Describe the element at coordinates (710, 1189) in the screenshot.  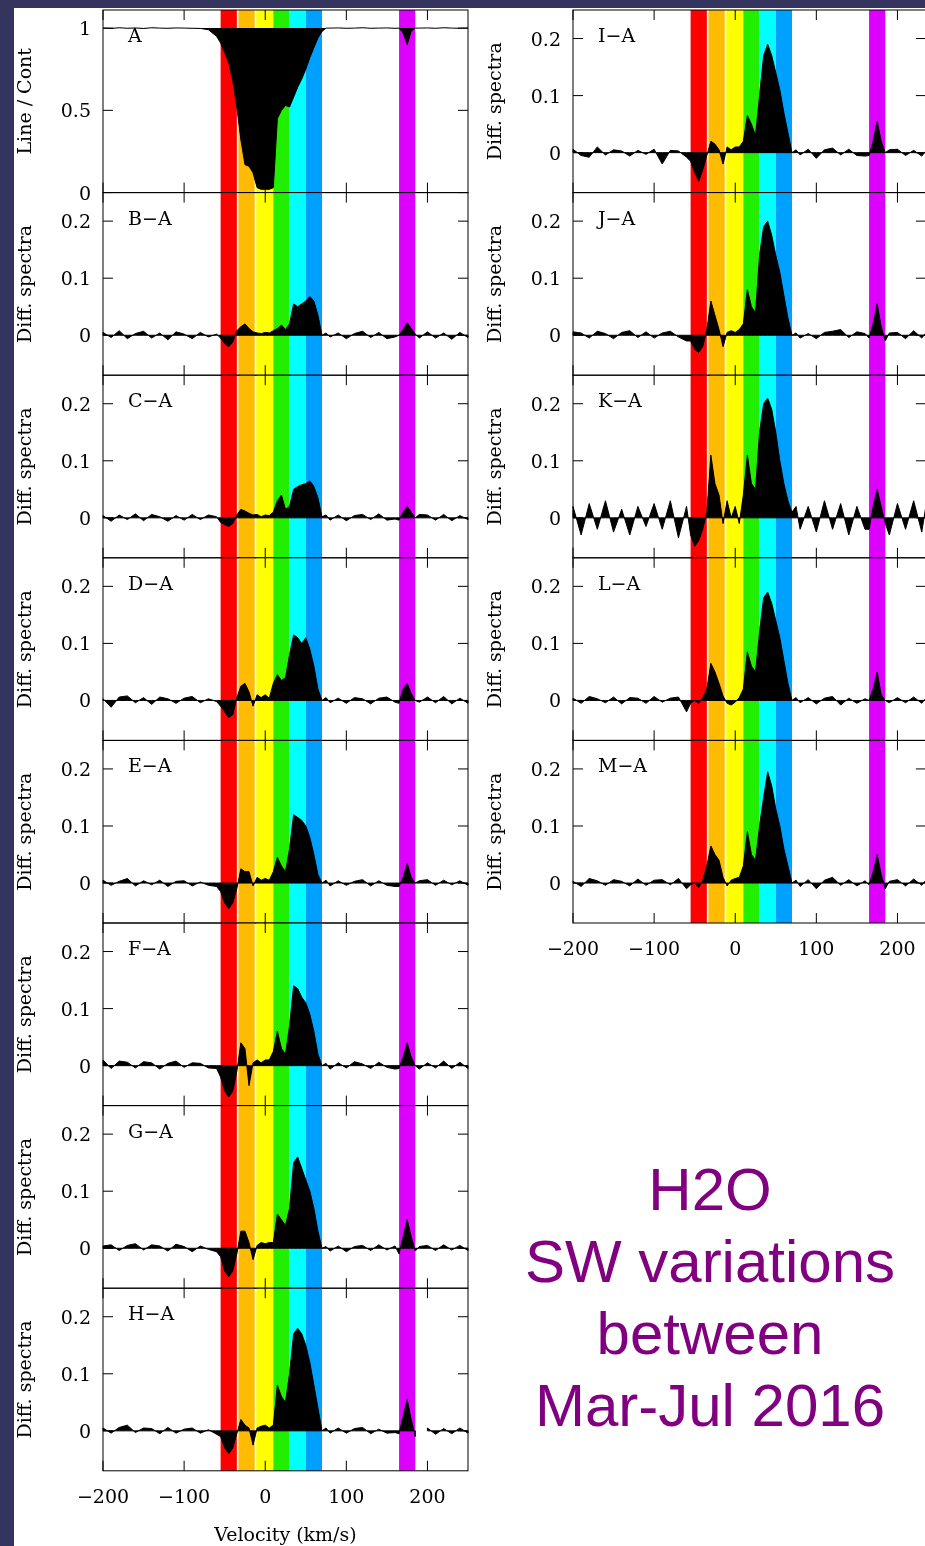
I see `text: H2O` at that location.